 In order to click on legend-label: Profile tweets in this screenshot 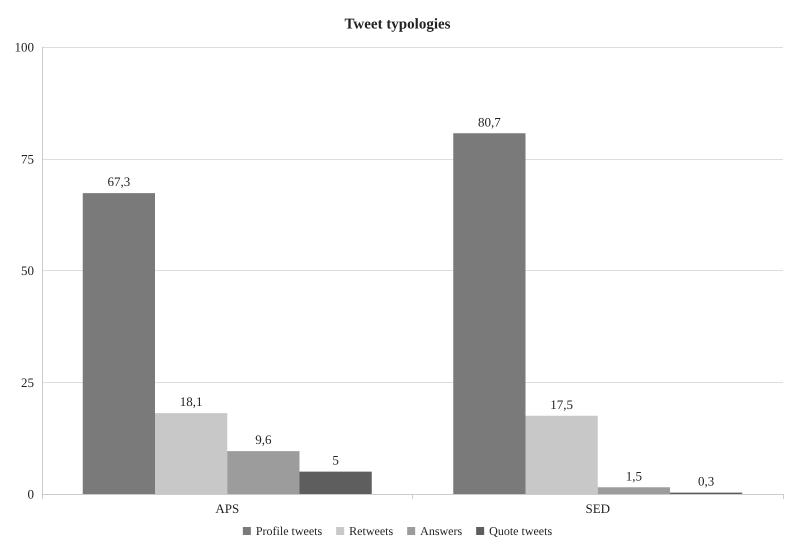, I will do `click(289, 531)`.